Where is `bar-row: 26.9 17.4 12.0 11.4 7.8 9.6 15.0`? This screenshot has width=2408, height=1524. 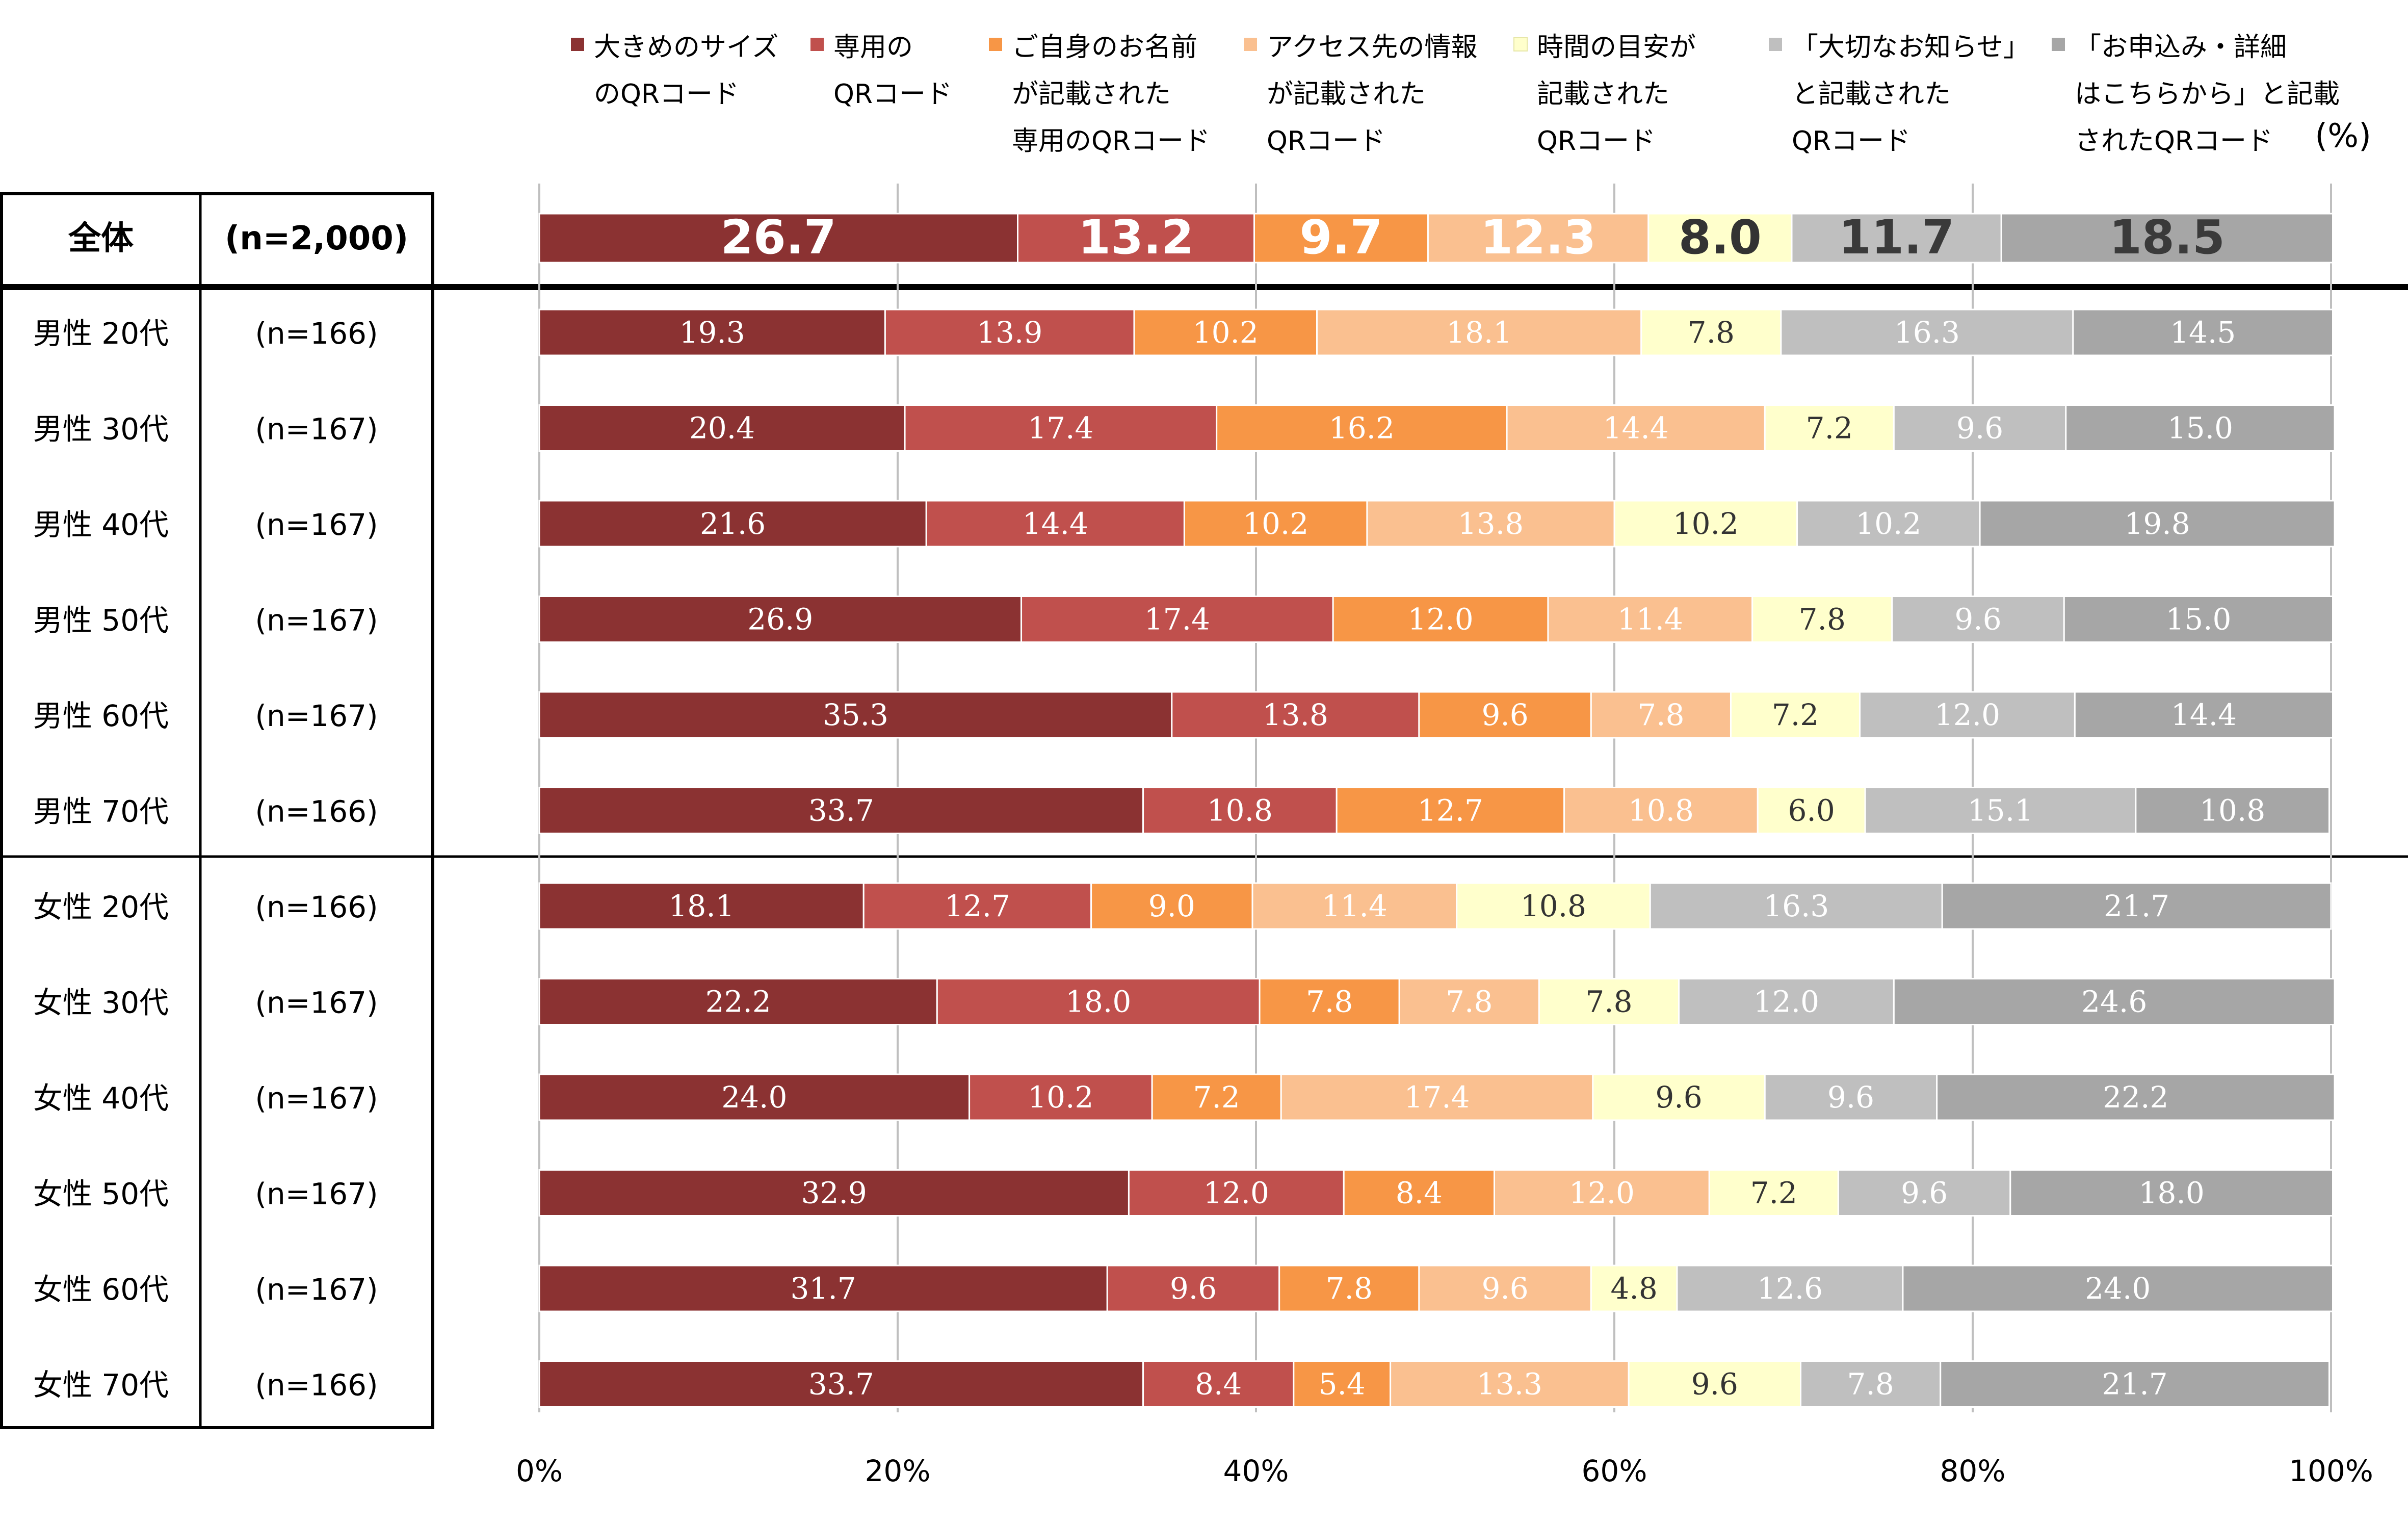
bar-row: 26.9 17.4 12.0 11.4 7.8 9.6 15.0 is located at coordinates (1436, 619).